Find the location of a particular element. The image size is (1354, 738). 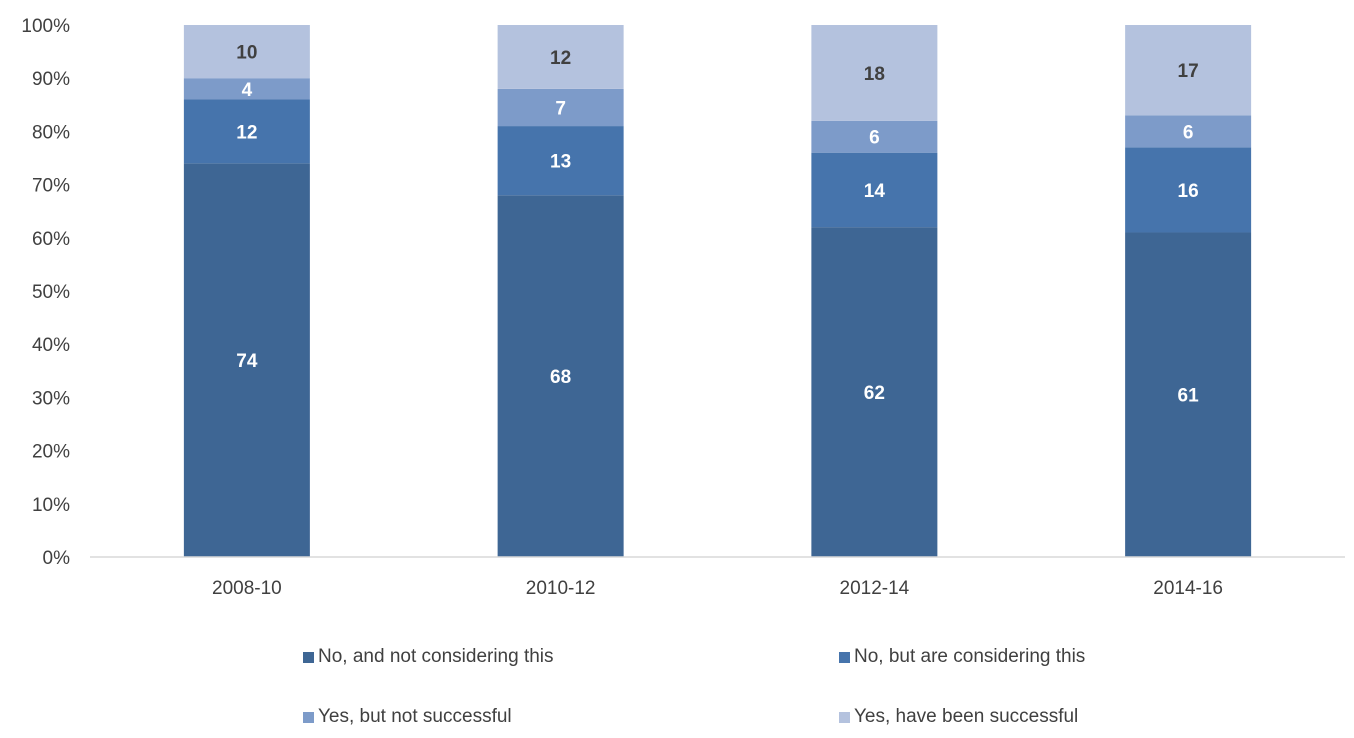

y-tick-label: 30% is located at coordinates (51, 398).